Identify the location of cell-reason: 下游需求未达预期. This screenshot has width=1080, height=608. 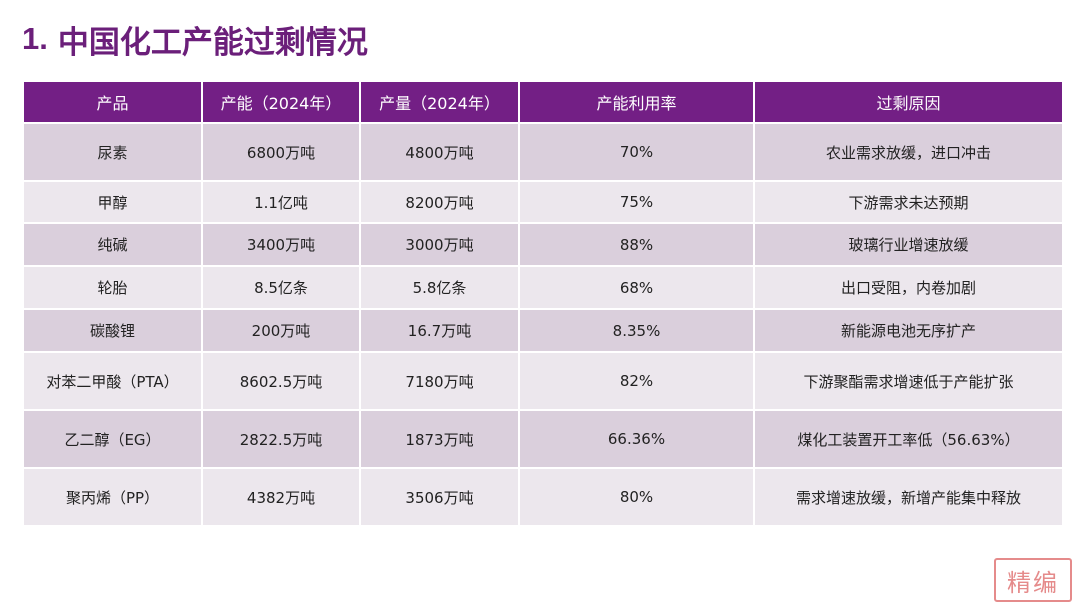
(908, 202).